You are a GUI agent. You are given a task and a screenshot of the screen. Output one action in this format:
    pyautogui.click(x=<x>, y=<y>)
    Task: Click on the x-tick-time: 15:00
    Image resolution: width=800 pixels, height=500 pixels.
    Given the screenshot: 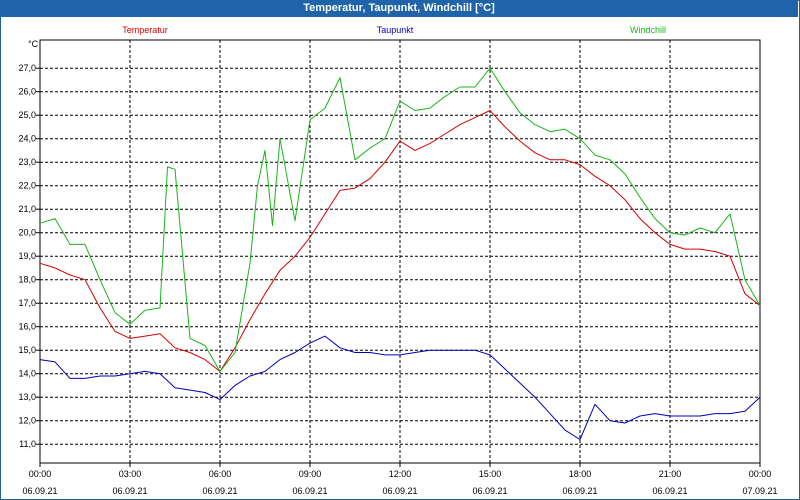 What is the action you would take?
    pyautogui.click(x=490, y=474)
    